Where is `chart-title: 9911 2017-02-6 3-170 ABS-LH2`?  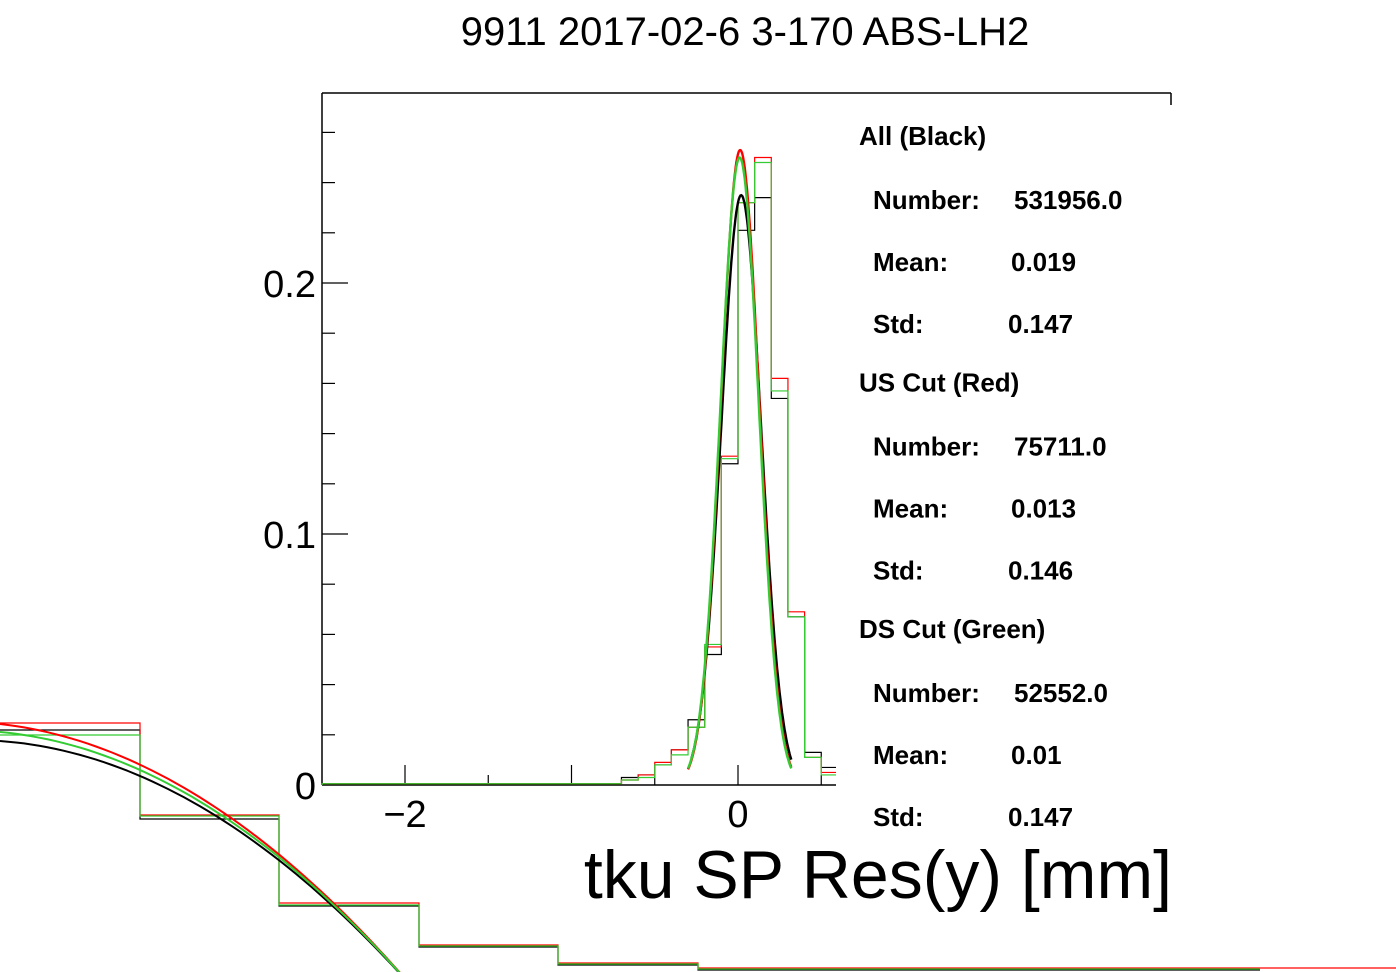 chart-title: 9911 2017-02-6 3-170 ABS-LH2 is located at coordinates (745, 32).